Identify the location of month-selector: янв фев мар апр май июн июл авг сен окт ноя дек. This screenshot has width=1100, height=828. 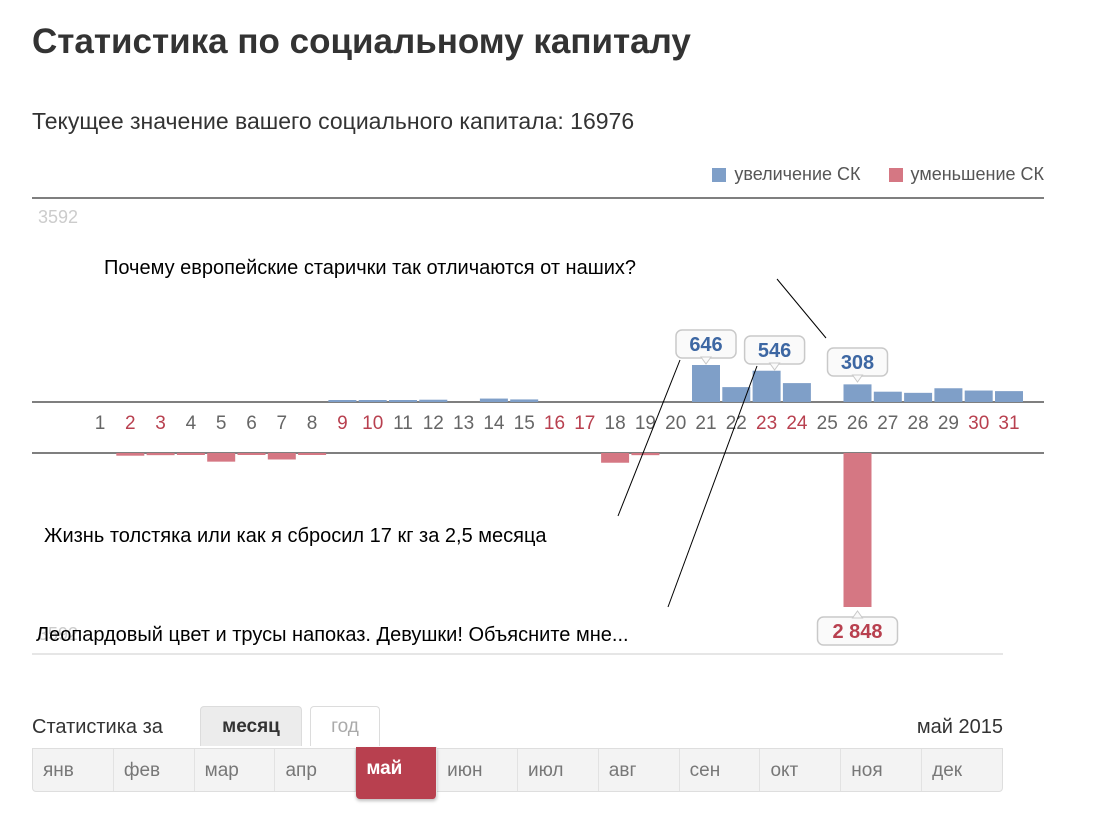
(517, 773).